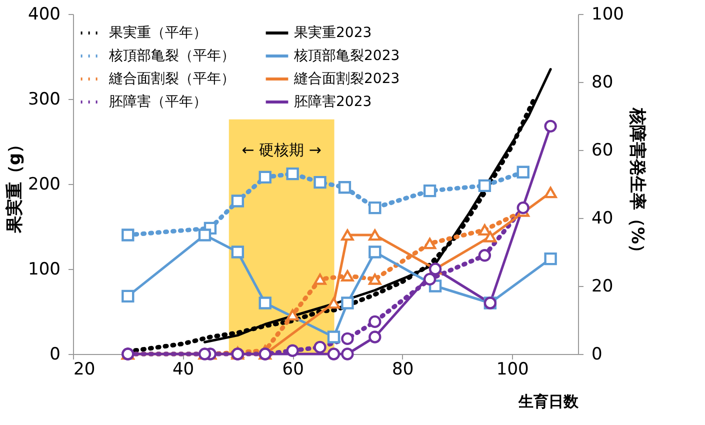 Image resolution: width=705 pixels, height=425 pixels. I want to click on x-tick-label: 80, so click(403, 370).